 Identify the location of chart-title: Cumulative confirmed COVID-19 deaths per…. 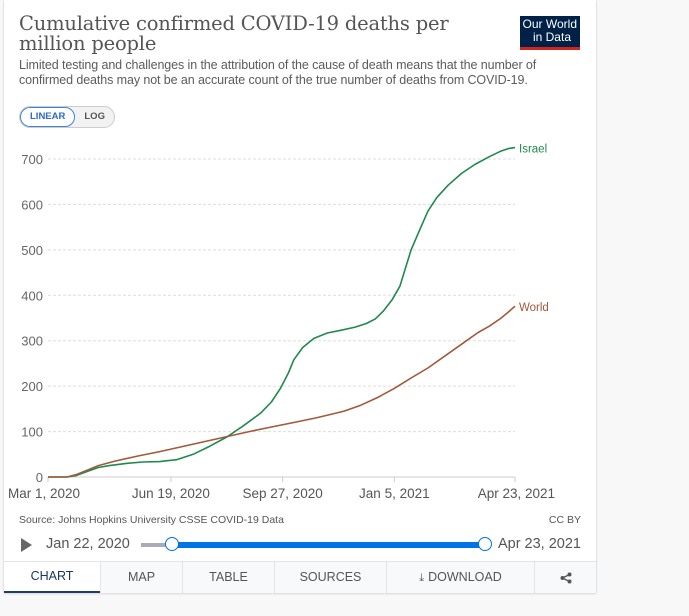
(234, 33).